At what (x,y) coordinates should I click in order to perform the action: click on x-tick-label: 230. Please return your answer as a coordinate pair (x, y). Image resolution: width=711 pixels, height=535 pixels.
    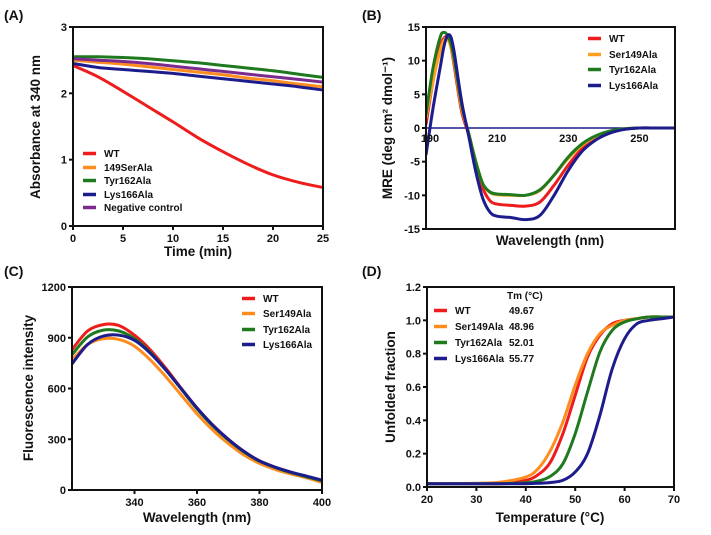
    Looking at the image, I should click on (568, 139).